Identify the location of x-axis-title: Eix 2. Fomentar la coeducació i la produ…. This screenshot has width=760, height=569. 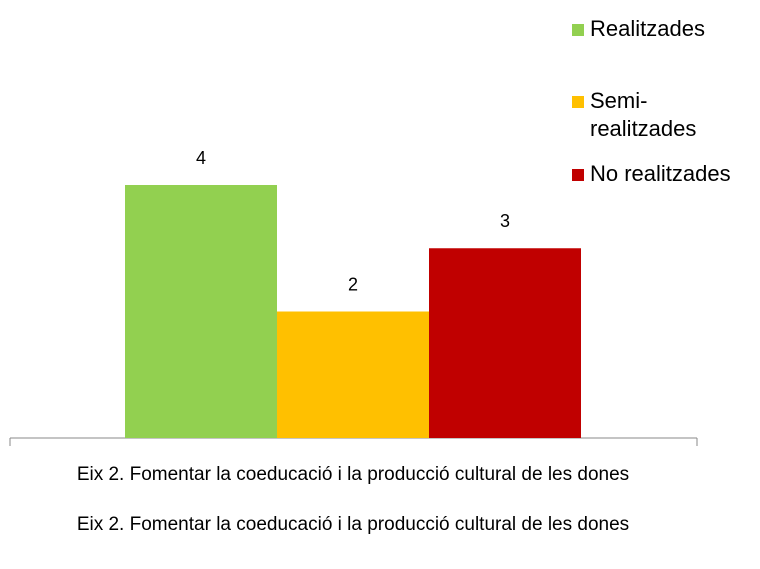
(353, 524).